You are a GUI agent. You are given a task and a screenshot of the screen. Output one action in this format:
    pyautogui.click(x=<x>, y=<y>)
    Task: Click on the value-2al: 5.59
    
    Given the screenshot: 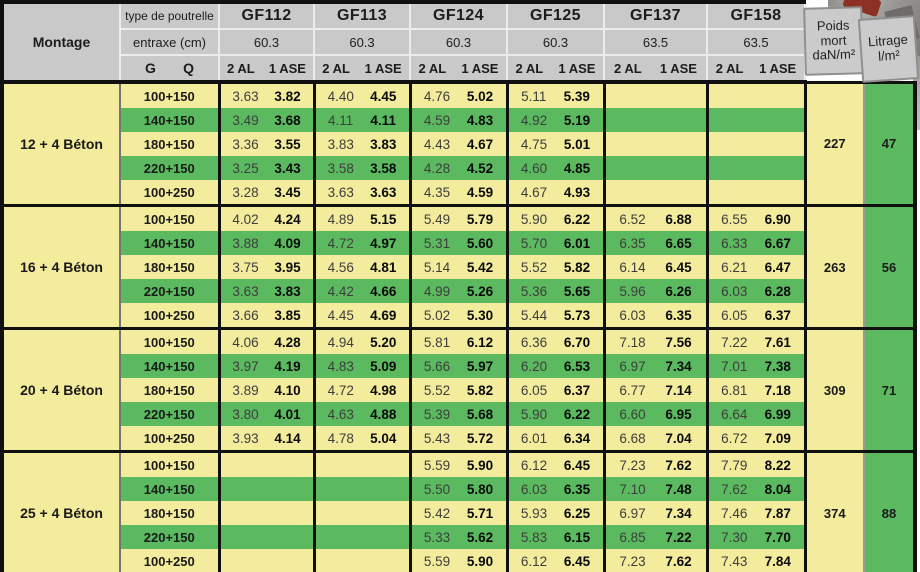 What is the action you would take?
    pyautogui.click(x=437, y=561)
    